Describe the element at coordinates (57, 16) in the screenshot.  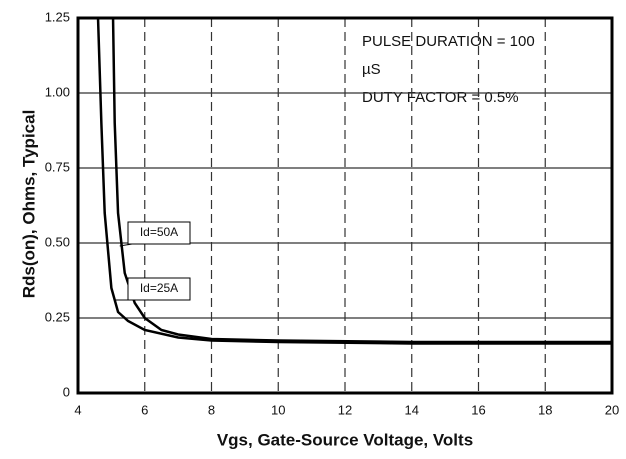
I see `y-tick-label: 1.25` at that location.